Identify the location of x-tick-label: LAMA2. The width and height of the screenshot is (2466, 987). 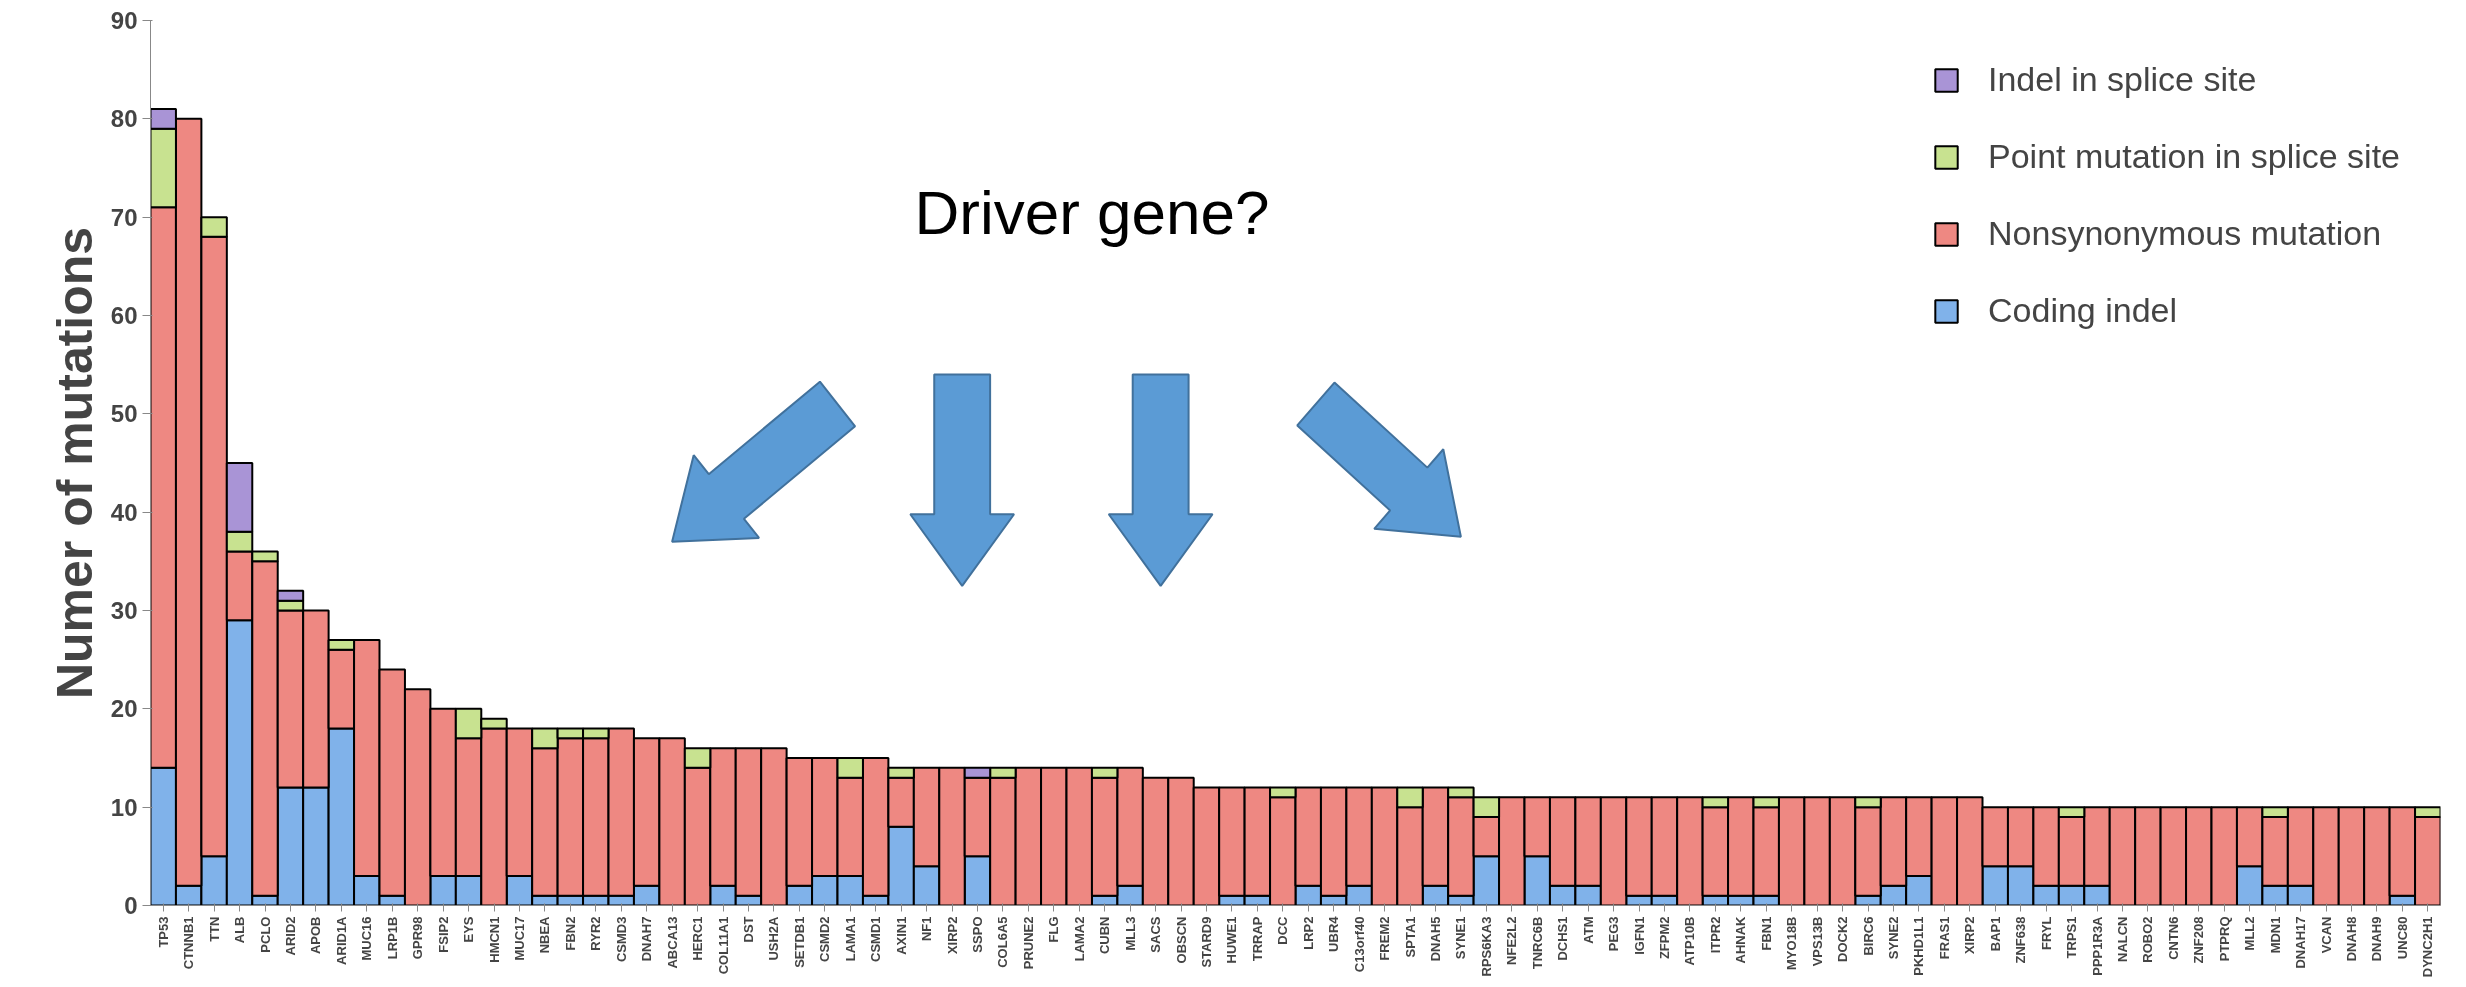
(1079, 939).